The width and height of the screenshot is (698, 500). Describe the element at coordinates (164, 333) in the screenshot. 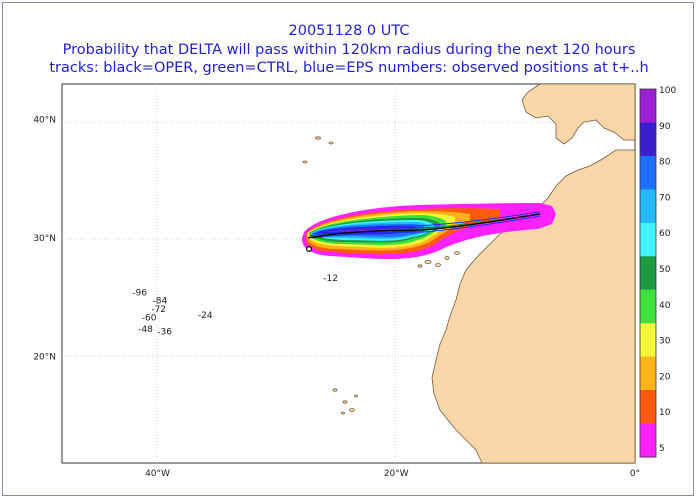

I see `observed-position-label: -36` at that location.